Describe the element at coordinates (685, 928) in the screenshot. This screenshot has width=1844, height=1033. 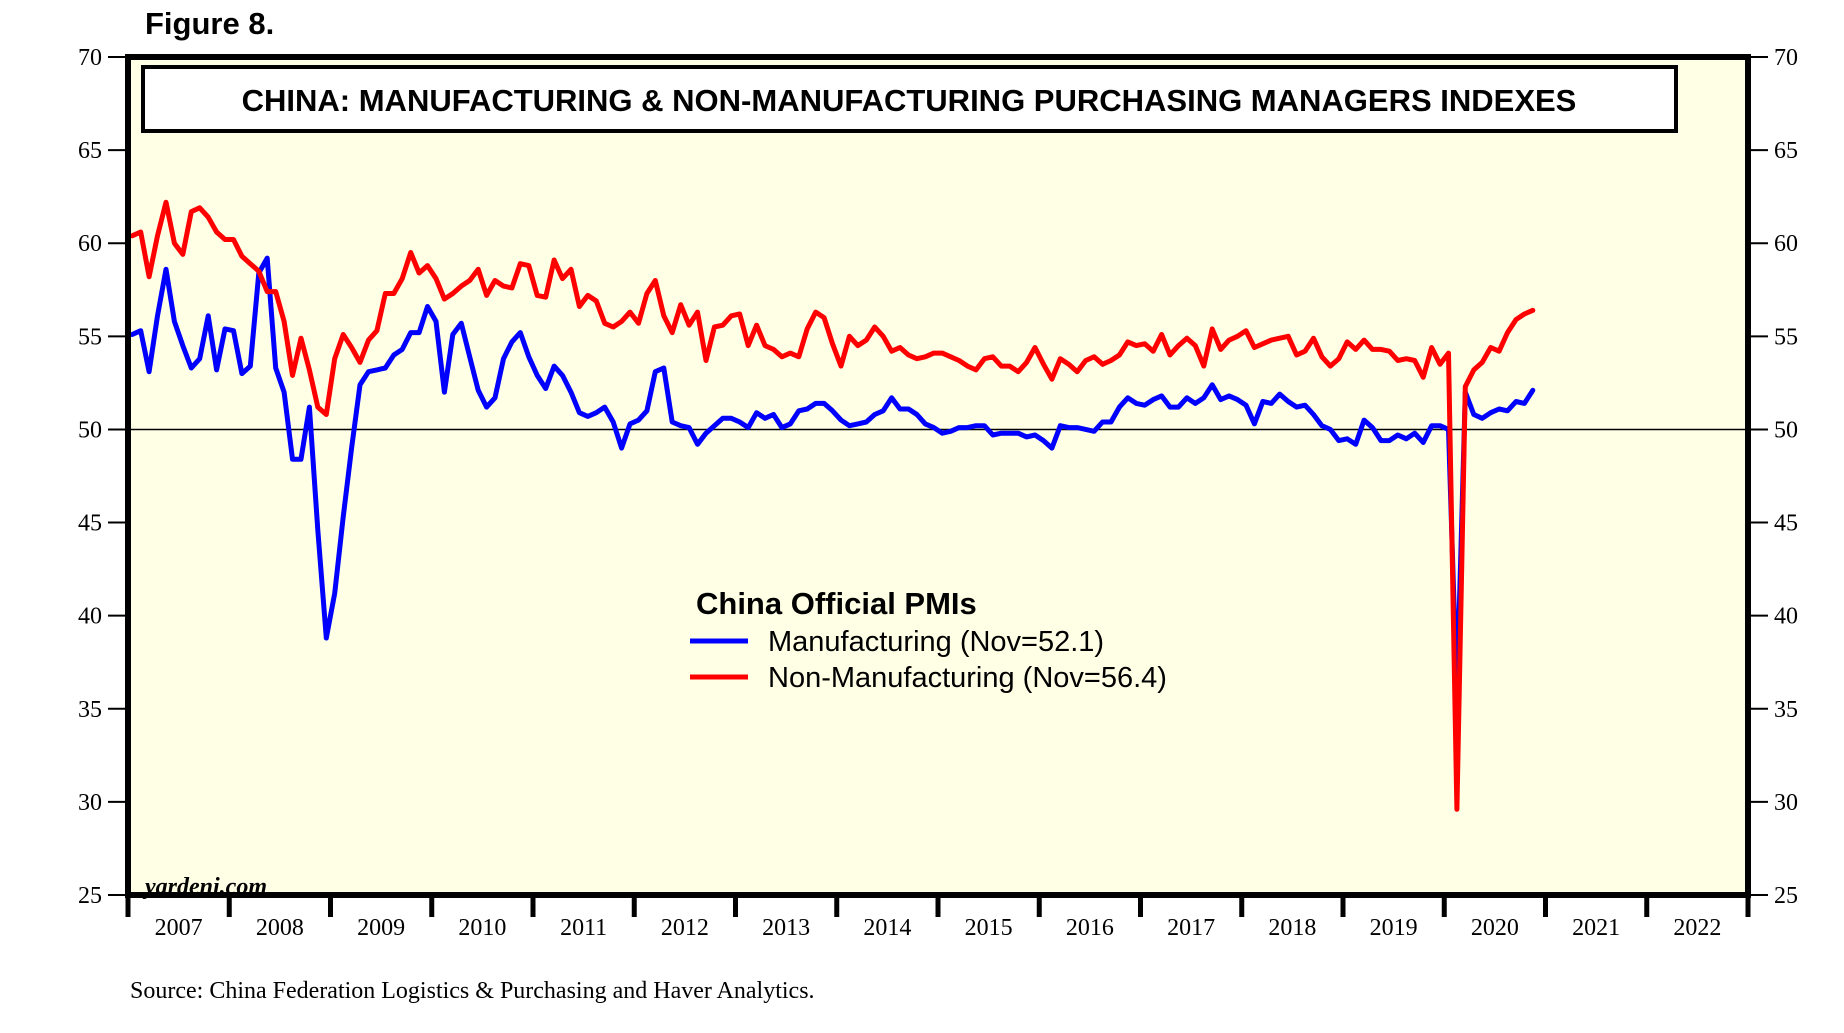
I see `x-tick-label: 2012` at that location.